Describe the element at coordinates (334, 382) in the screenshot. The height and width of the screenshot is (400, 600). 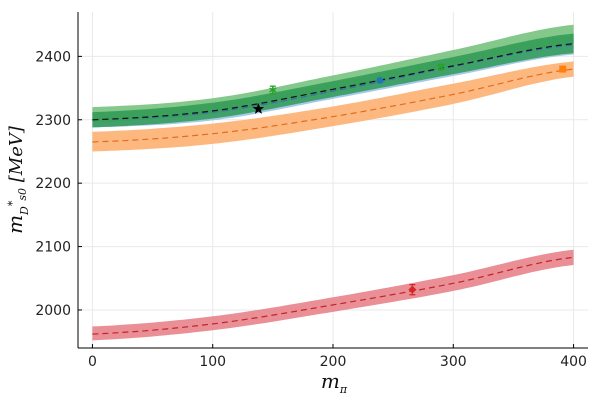
I see `x-axis-title: mπ` at that location.